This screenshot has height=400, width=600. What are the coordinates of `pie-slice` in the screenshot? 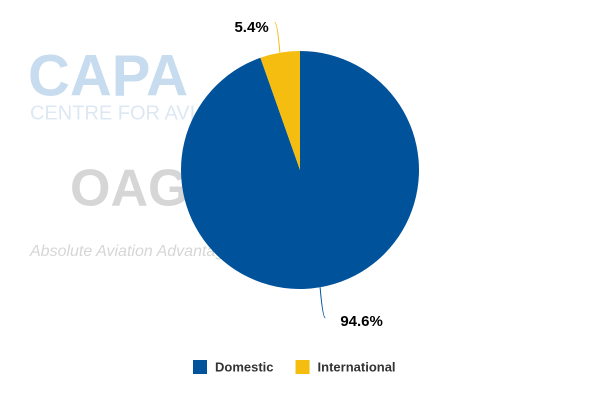 It's located at (280, 110).